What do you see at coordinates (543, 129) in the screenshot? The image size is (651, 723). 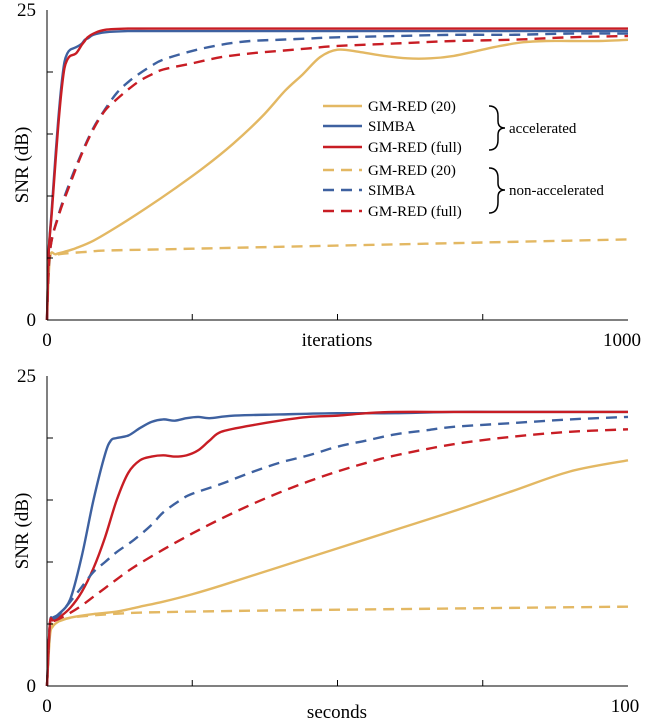 I see `legend-group-label: accelerated` at bounding box center [543, 129].